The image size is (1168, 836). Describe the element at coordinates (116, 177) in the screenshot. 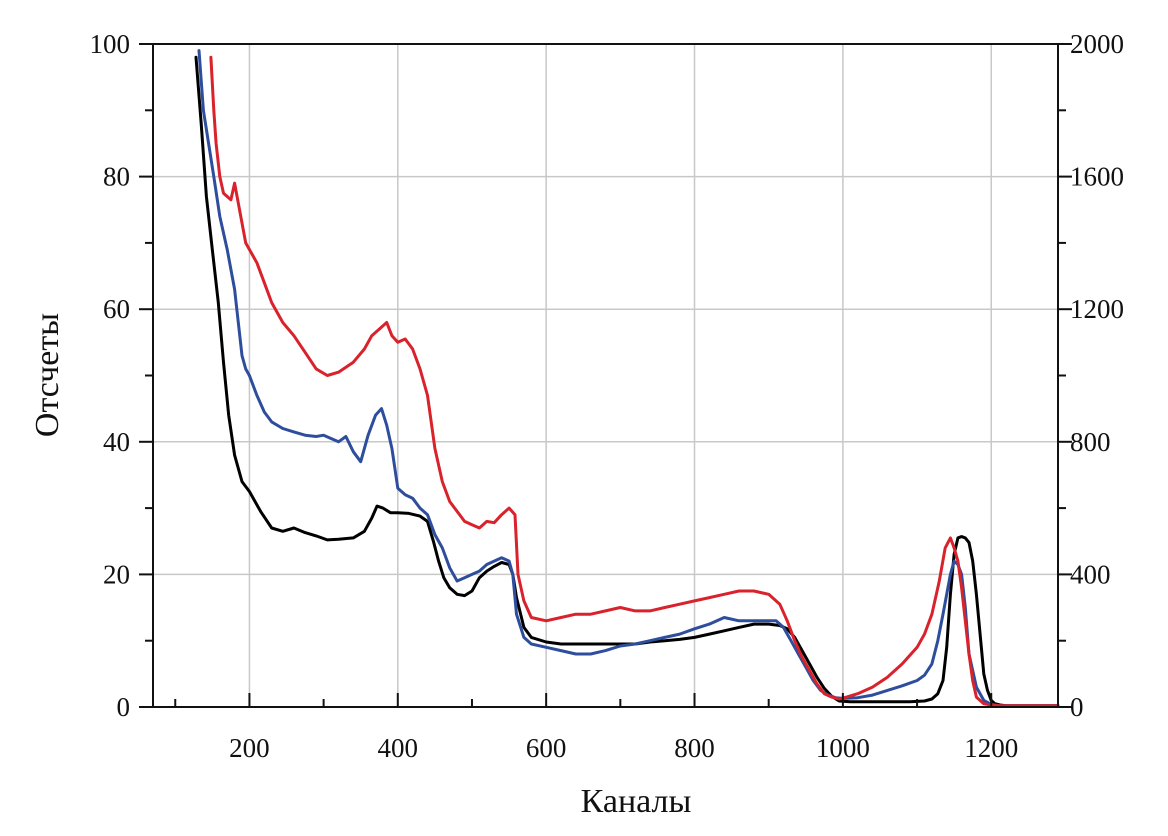

I see `y-tick-label-80: 80` at that location.